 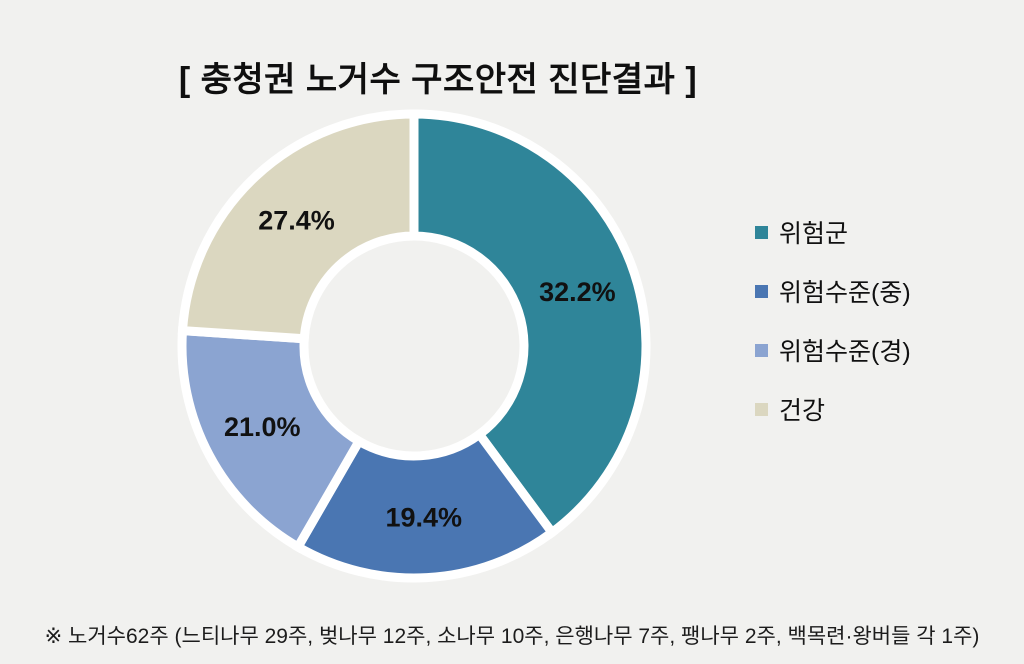 What do you see at coordinates (577, 292) in the screenshot?
I see `segment-label-0: 32.2%` at bounding box center [577, 292].